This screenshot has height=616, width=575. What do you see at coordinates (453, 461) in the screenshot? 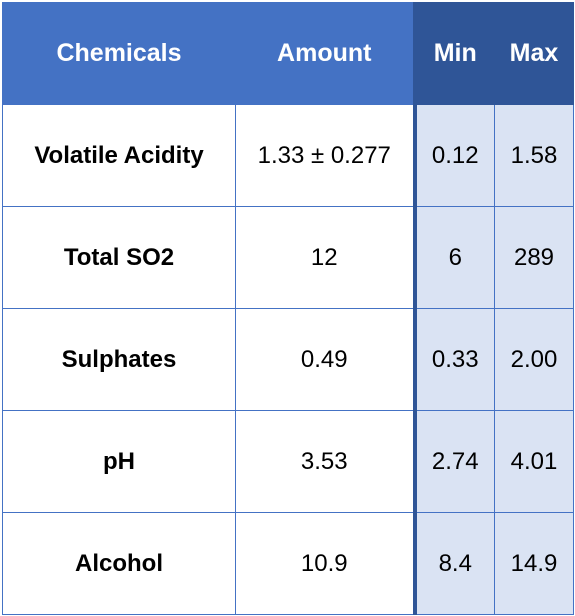
I see `row-min: 2.74` at bounding box center [453, 461].